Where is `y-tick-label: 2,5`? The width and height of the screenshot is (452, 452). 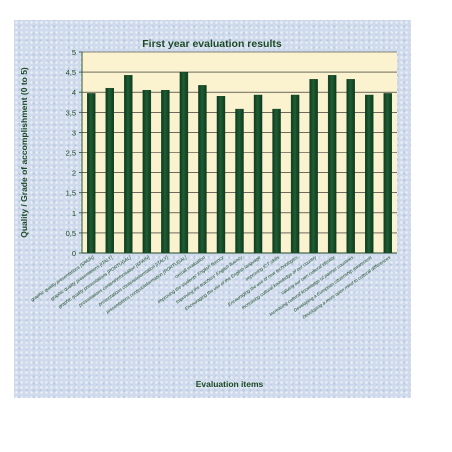 y-tick-label: 2,5 is located at coordinates (71, 153).